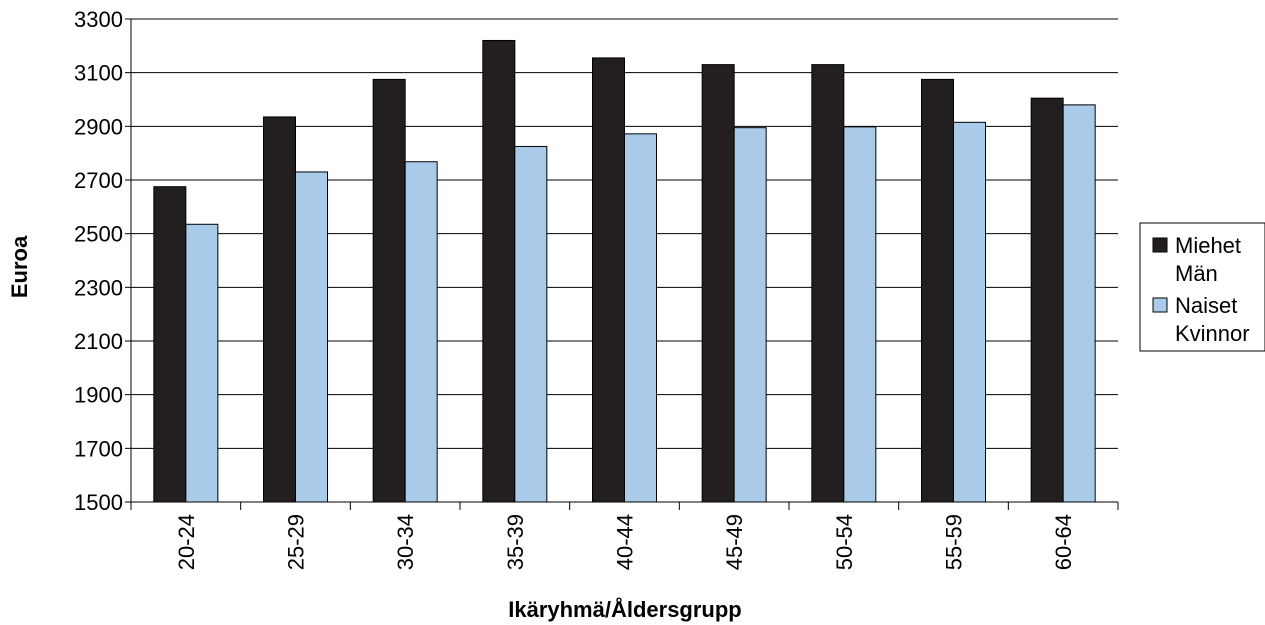 The width and height of the screenshot is (1265, 625). What do you see at coordinates (98, 180) in the screenshot?
I see `y-tick-label: 2700` at bounding box center [98, 180].